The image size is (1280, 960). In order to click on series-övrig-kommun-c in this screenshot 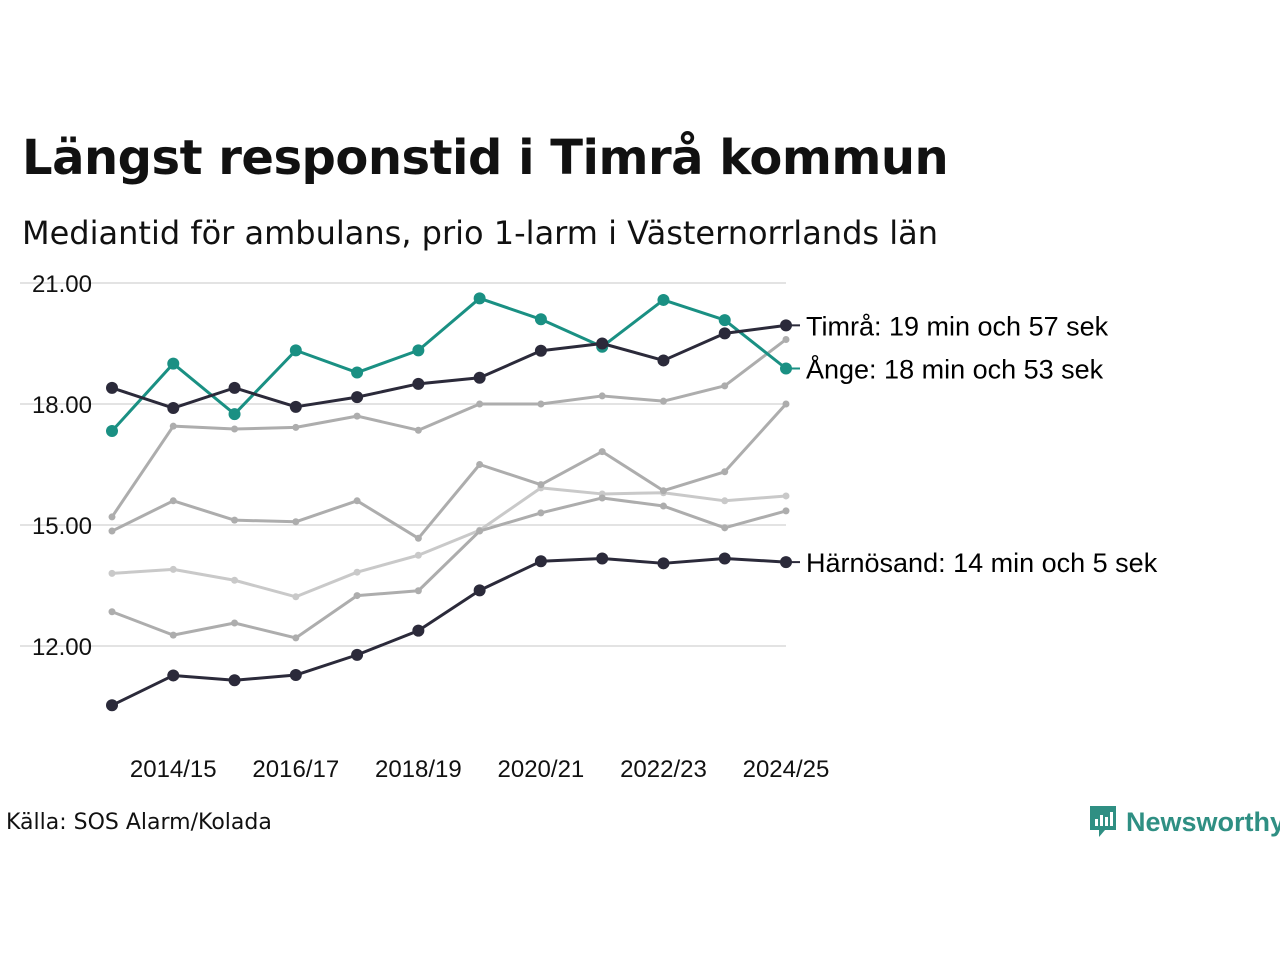, I will do `click(449, 471)`.